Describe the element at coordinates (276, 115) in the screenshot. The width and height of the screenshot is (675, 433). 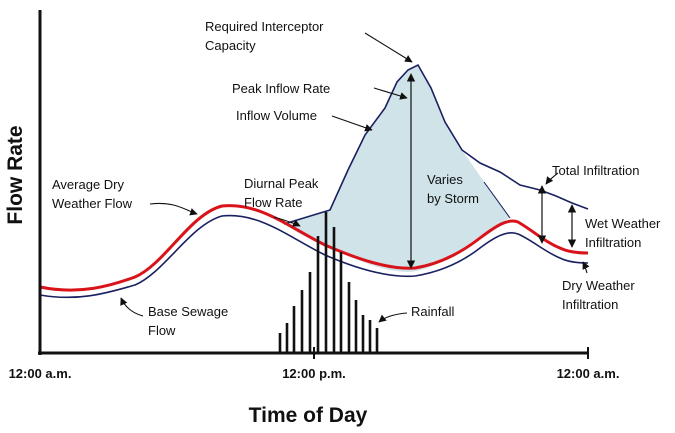
I see `label-inflow-volume: Inflow Volume` at that location.